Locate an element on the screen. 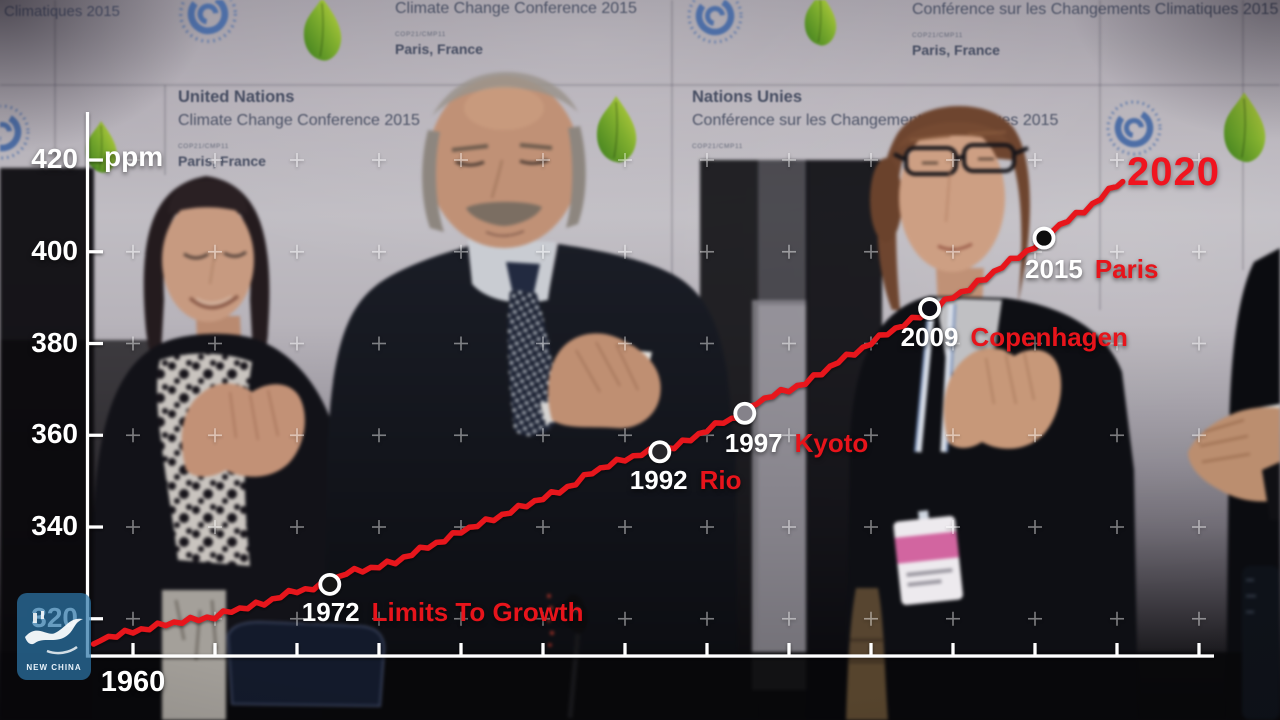 This screenshot has width=1280, height=720. new-china-logo-icon is located at coordinates (54, 633).